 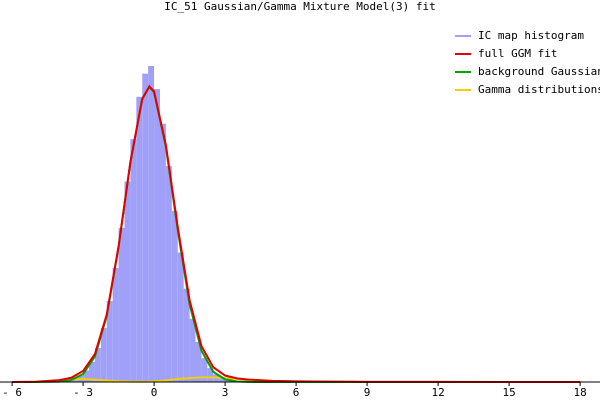 I want to click on x-tick-label: 12, so click(x=437, y=392).